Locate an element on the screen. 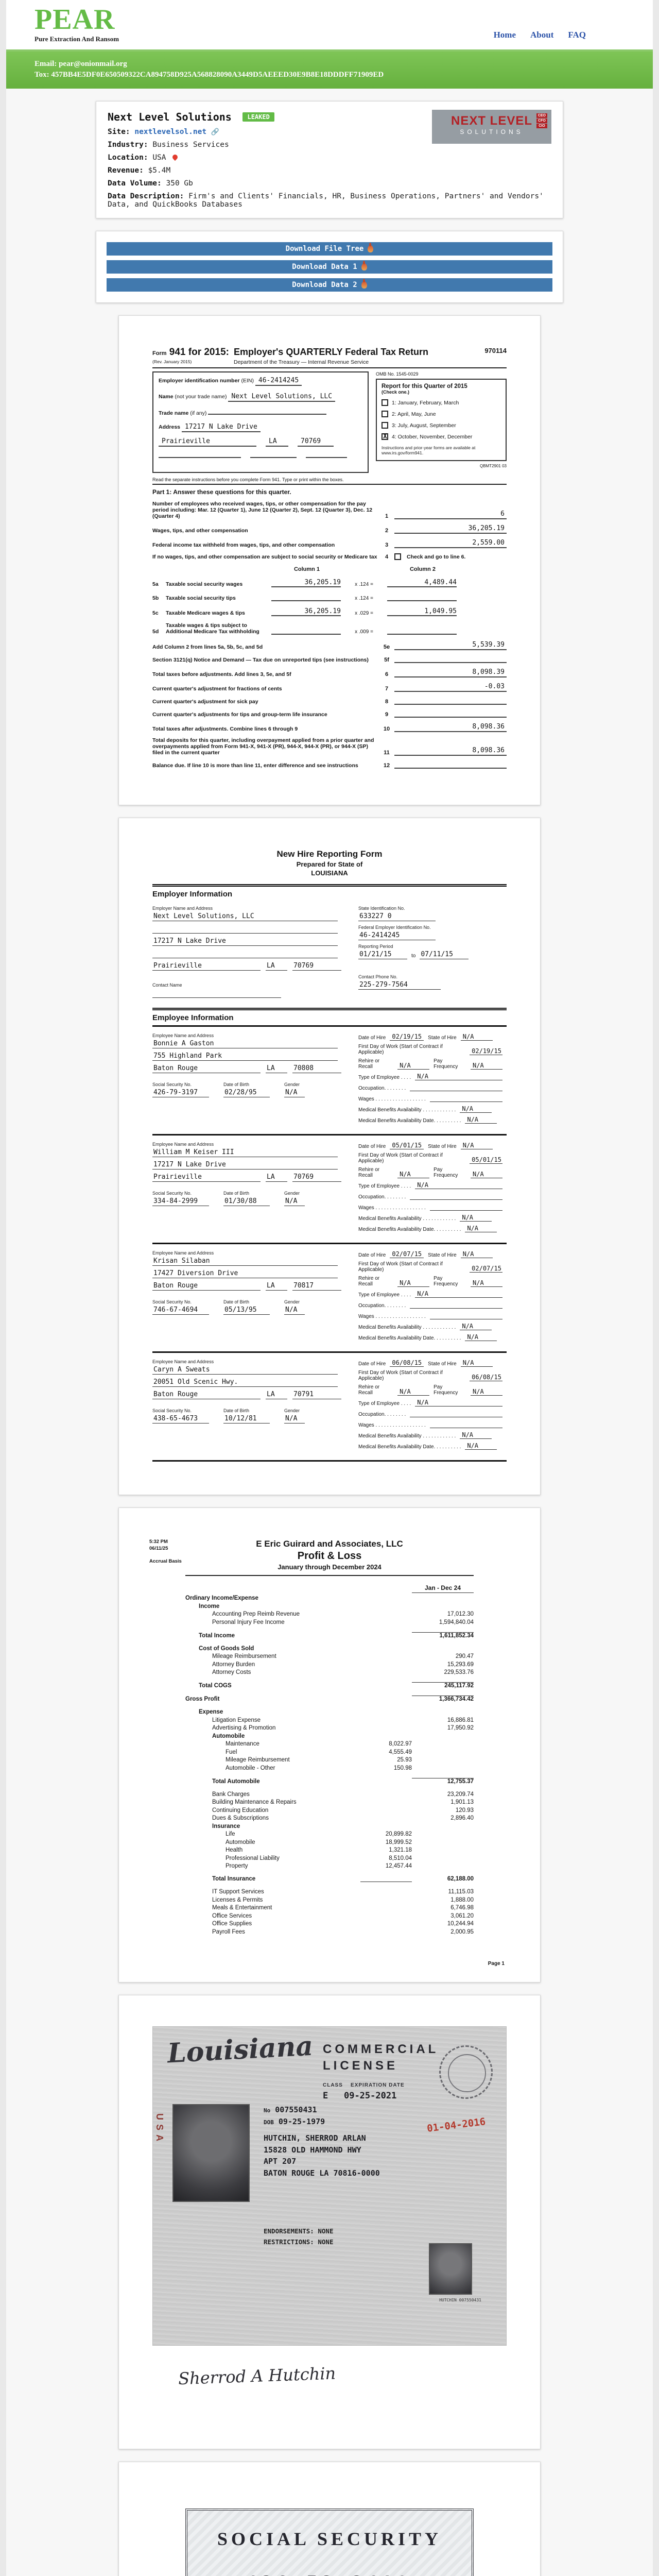 The height and width of the screenshot is (2576, 659). nav-link: About is located at coordinates (542, 35).